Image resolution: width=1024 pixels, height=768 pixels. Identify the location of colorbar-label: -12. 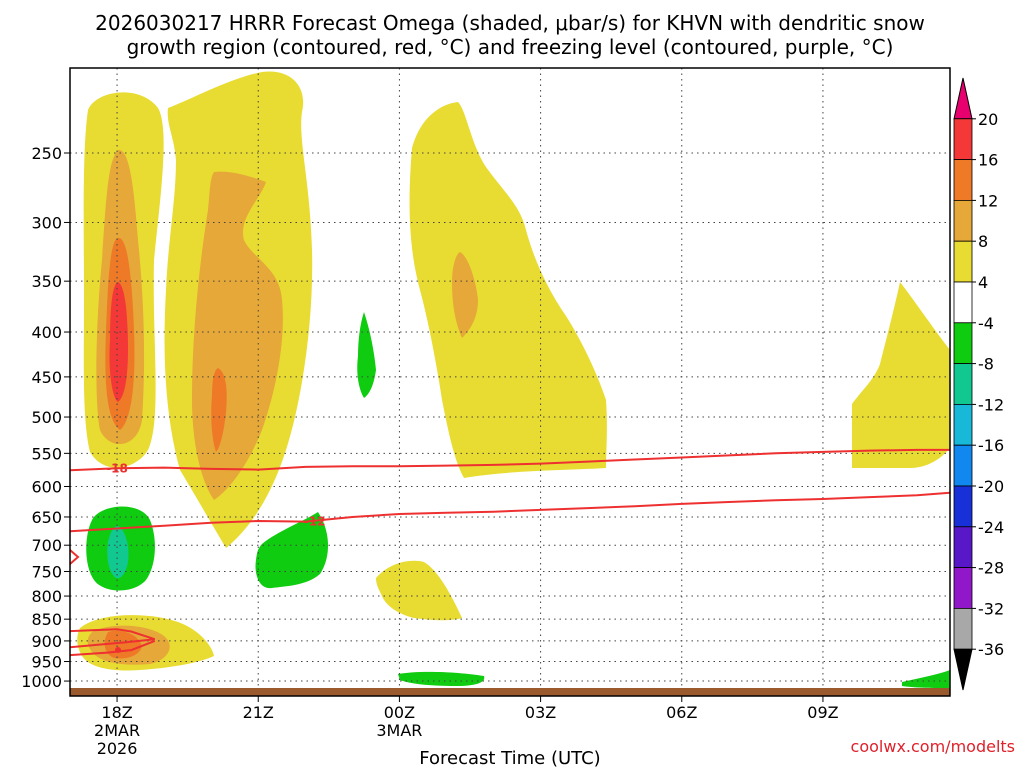
(991, 404).